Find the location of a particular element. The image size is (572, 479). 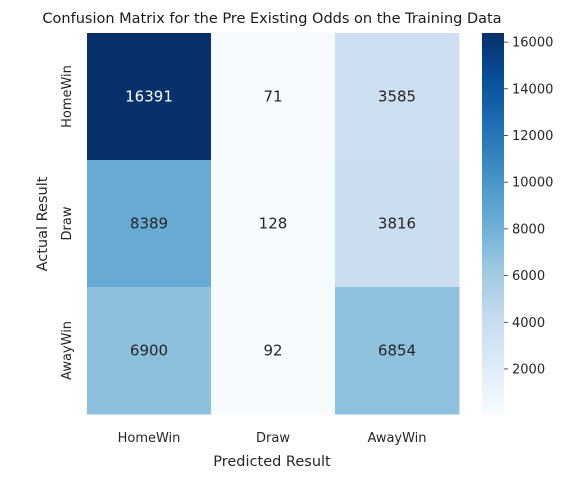

cell-value-0-1: 71 is located at coordinates (272, 97).